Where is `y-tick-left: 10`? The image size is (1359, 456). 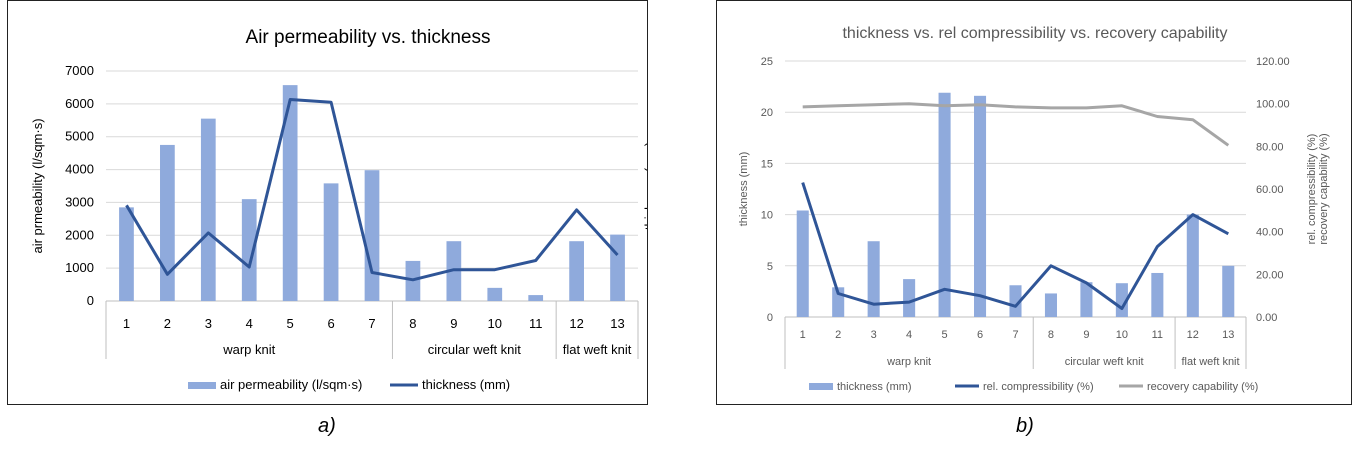
y-tick-left: 10 is located at coordinates (767, 216).